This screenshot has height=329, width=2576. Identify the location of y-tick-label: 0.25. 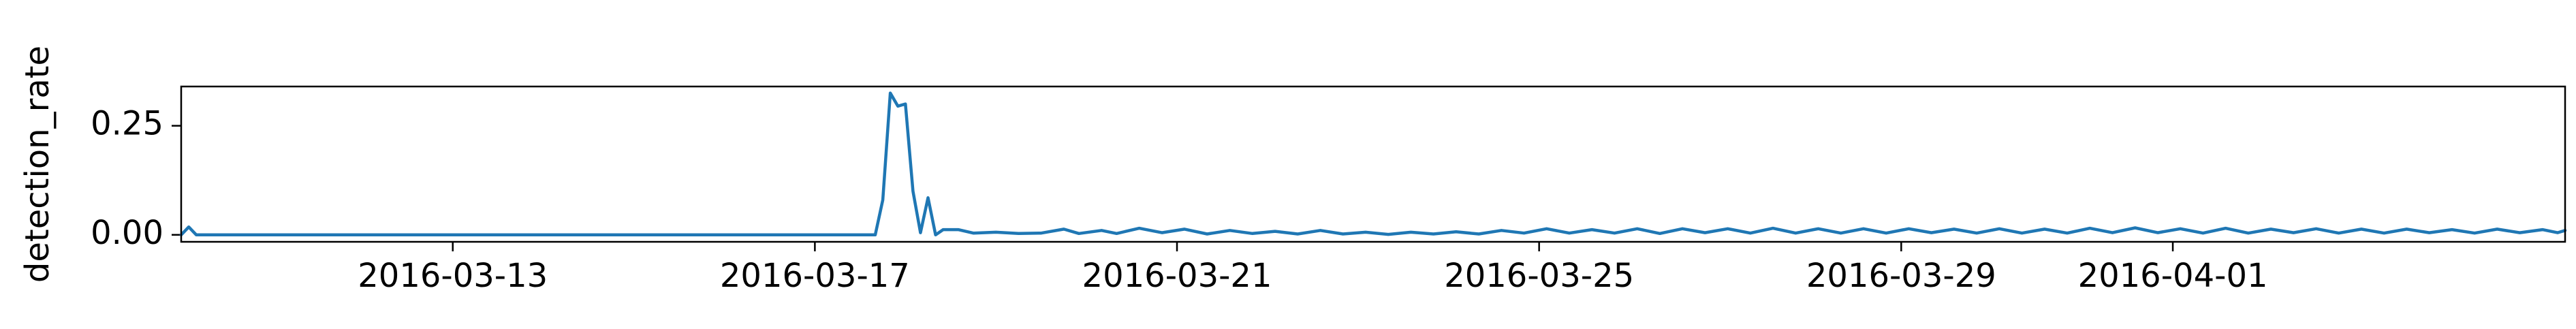
(127, 124).